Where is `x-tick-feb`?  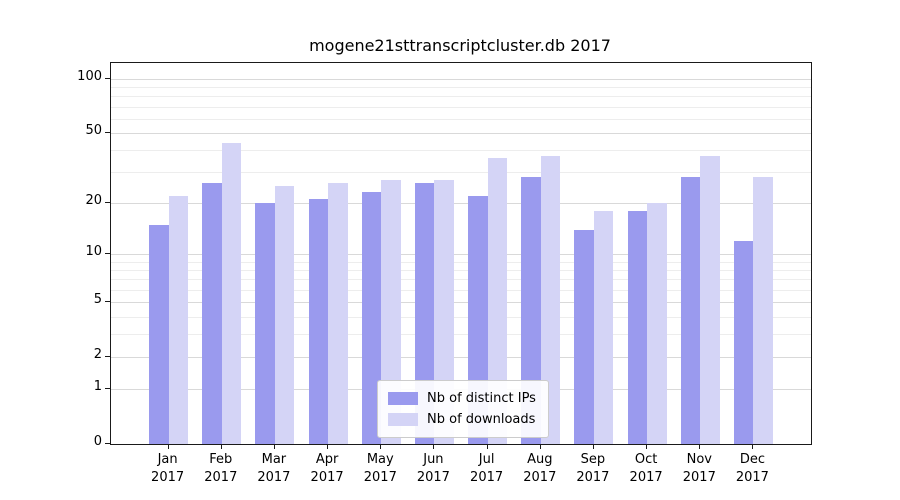
x-tick-feb is located at coordinates (221, 446).